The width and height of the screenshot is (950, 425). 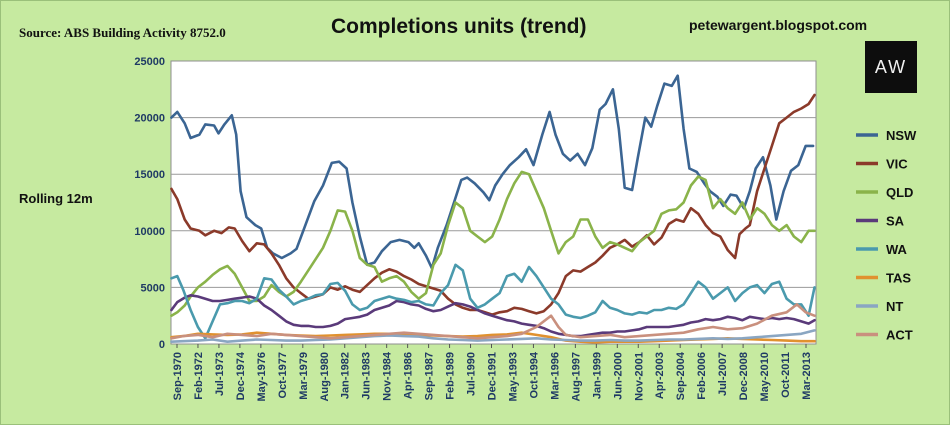 What do you see at coordinates (660, 375) in the screenshot?
I see `x-tick-label: Apr-2003` at bounding box center [660, 375].